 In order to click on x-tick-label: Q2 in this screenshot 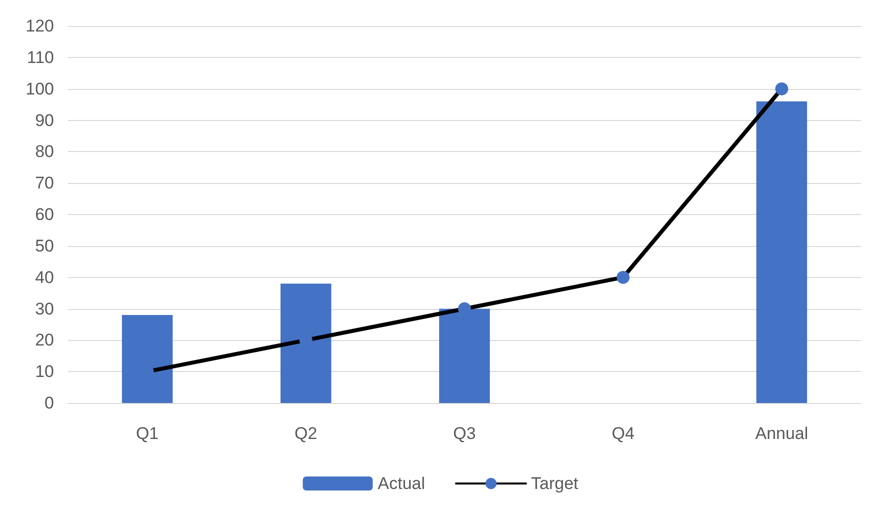, I will do `click(306, 433)`.